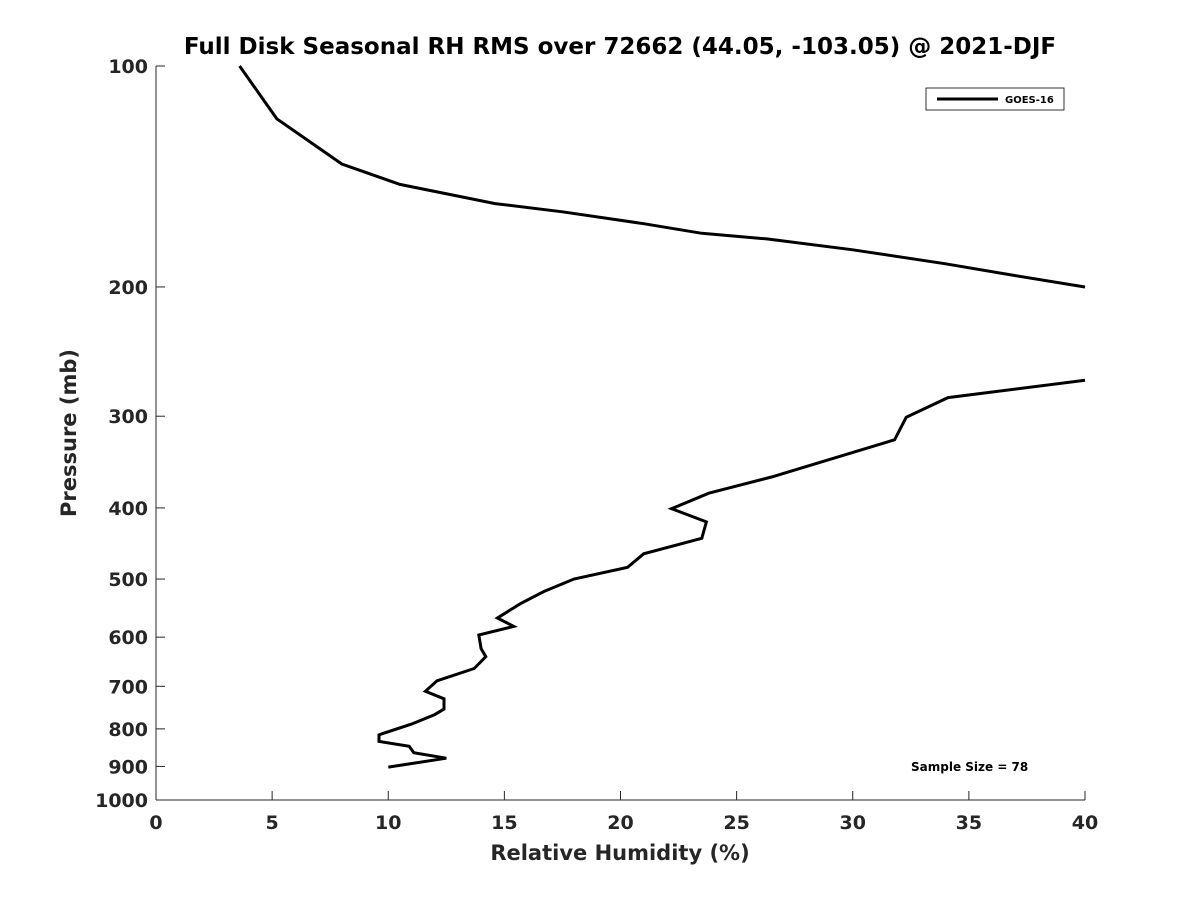  Describe the element at coordinates (128, 687) in the screenshot. I see `y-tick-label: 700` at that location.